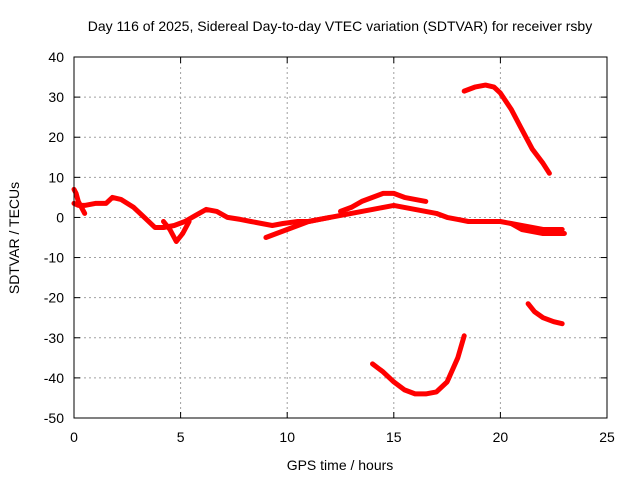 The image size is (640, 480). What do you see at coordinates (60, 217) in the screenshot?
I see `y-tick-label: 0` at bounding box center [60, 217].